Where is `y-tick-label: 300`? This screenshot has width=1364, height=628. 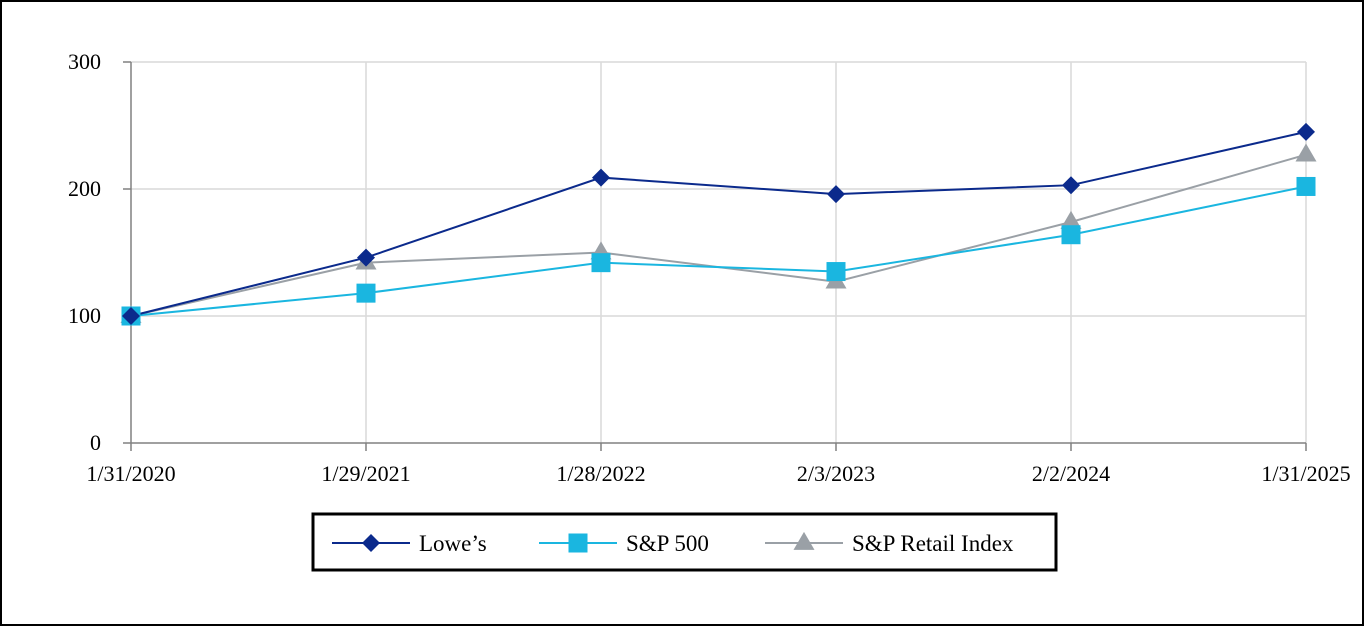
y-tick-label: 300 is located at coordinates (84, 61).